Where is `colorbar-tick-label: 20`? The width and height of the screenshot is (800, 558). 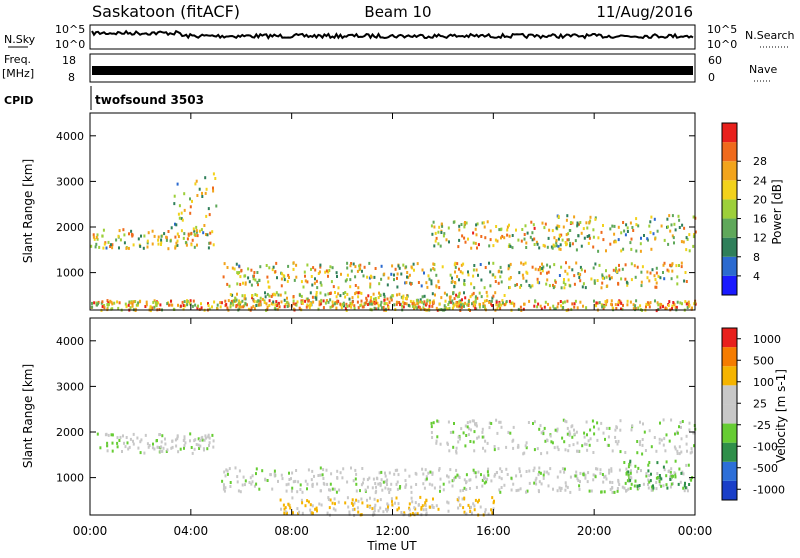
colorbar-tick-label: 20 is located at coordinates (760, 199).